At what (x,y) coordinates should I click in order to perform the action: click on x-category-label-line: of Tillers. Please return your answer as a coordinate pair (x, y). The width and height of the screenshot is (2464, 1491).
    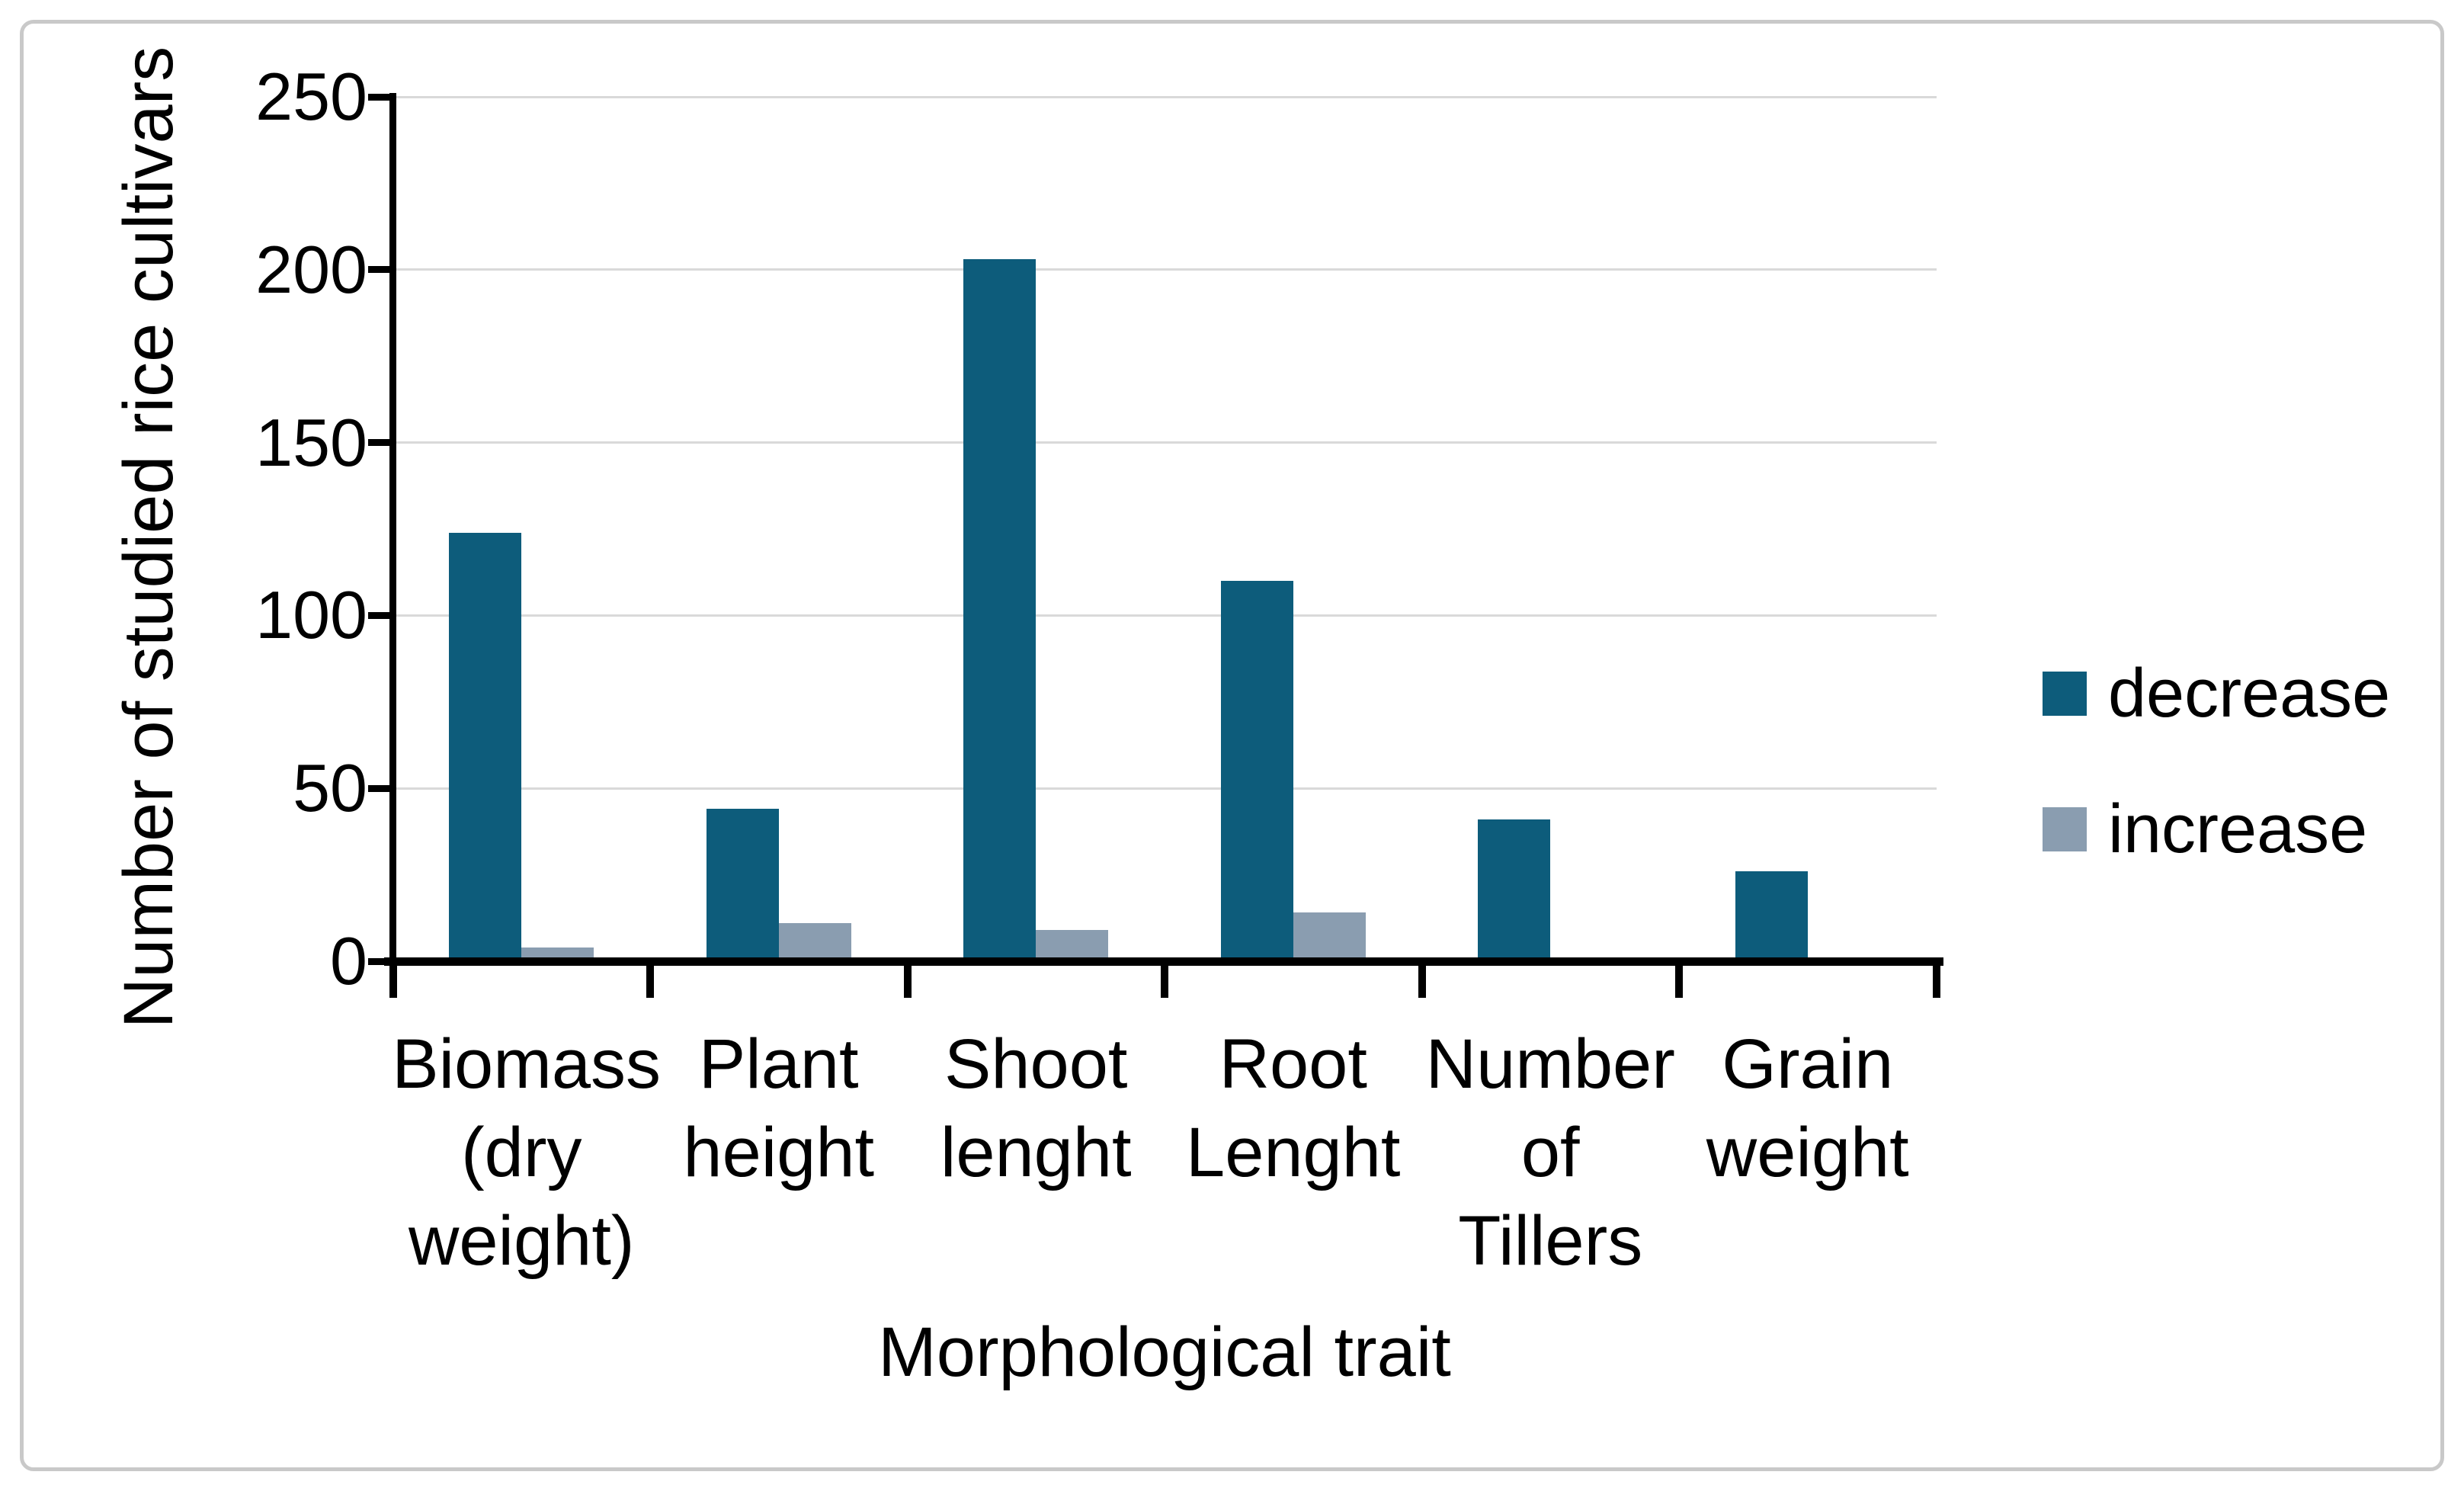
    Looking at the image, I should click on (1550, 1197).